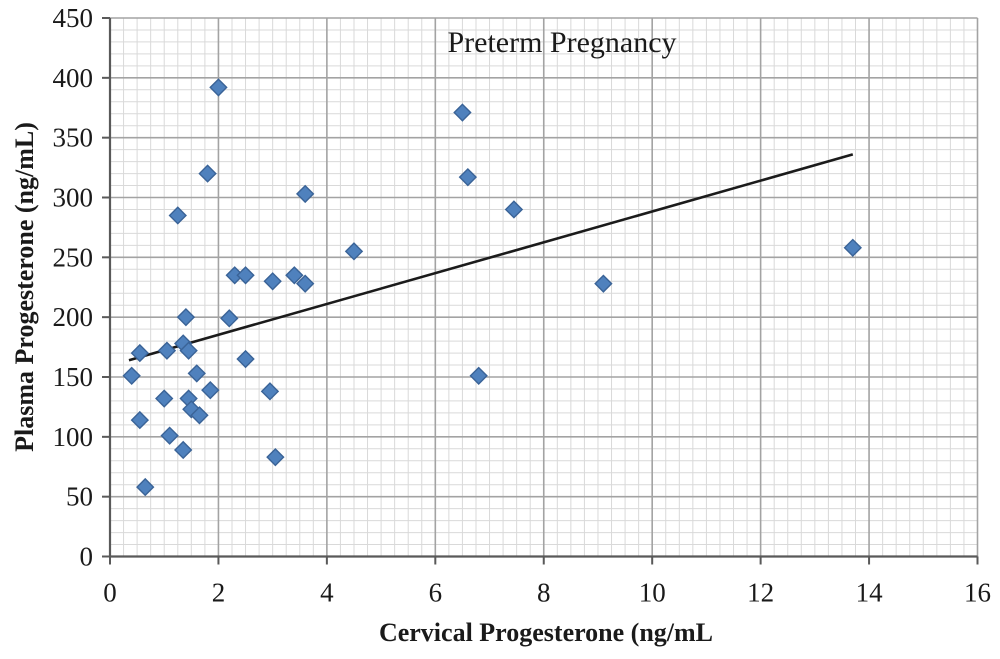  Describe the element at coordinates (977, 593) in the screenshot. I see `x-tick-label: 16` at that location.